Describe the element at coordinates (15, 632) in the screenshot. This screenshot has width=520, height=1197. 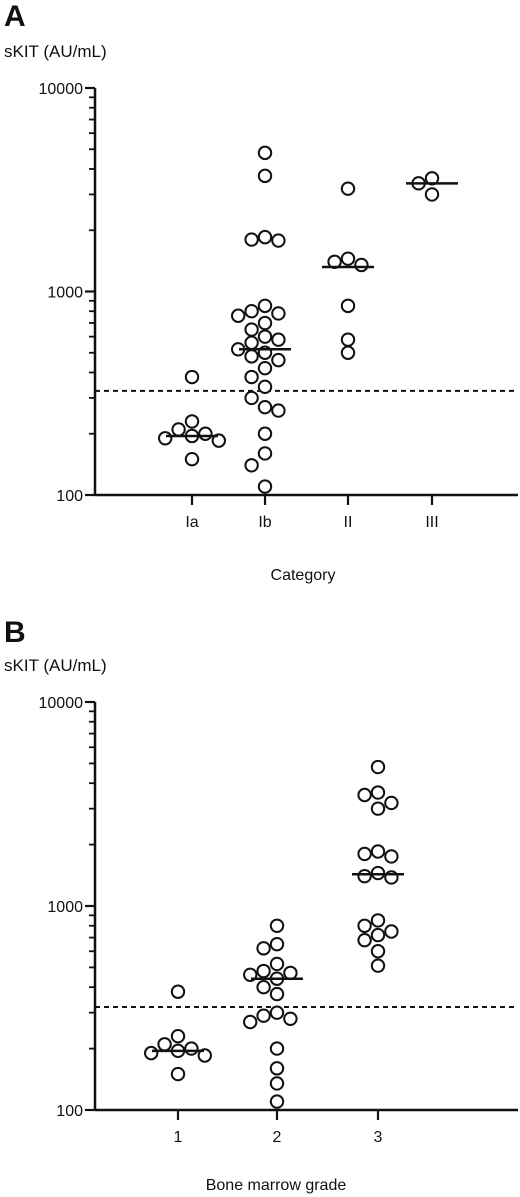
I see `panel-label: B` at that location.